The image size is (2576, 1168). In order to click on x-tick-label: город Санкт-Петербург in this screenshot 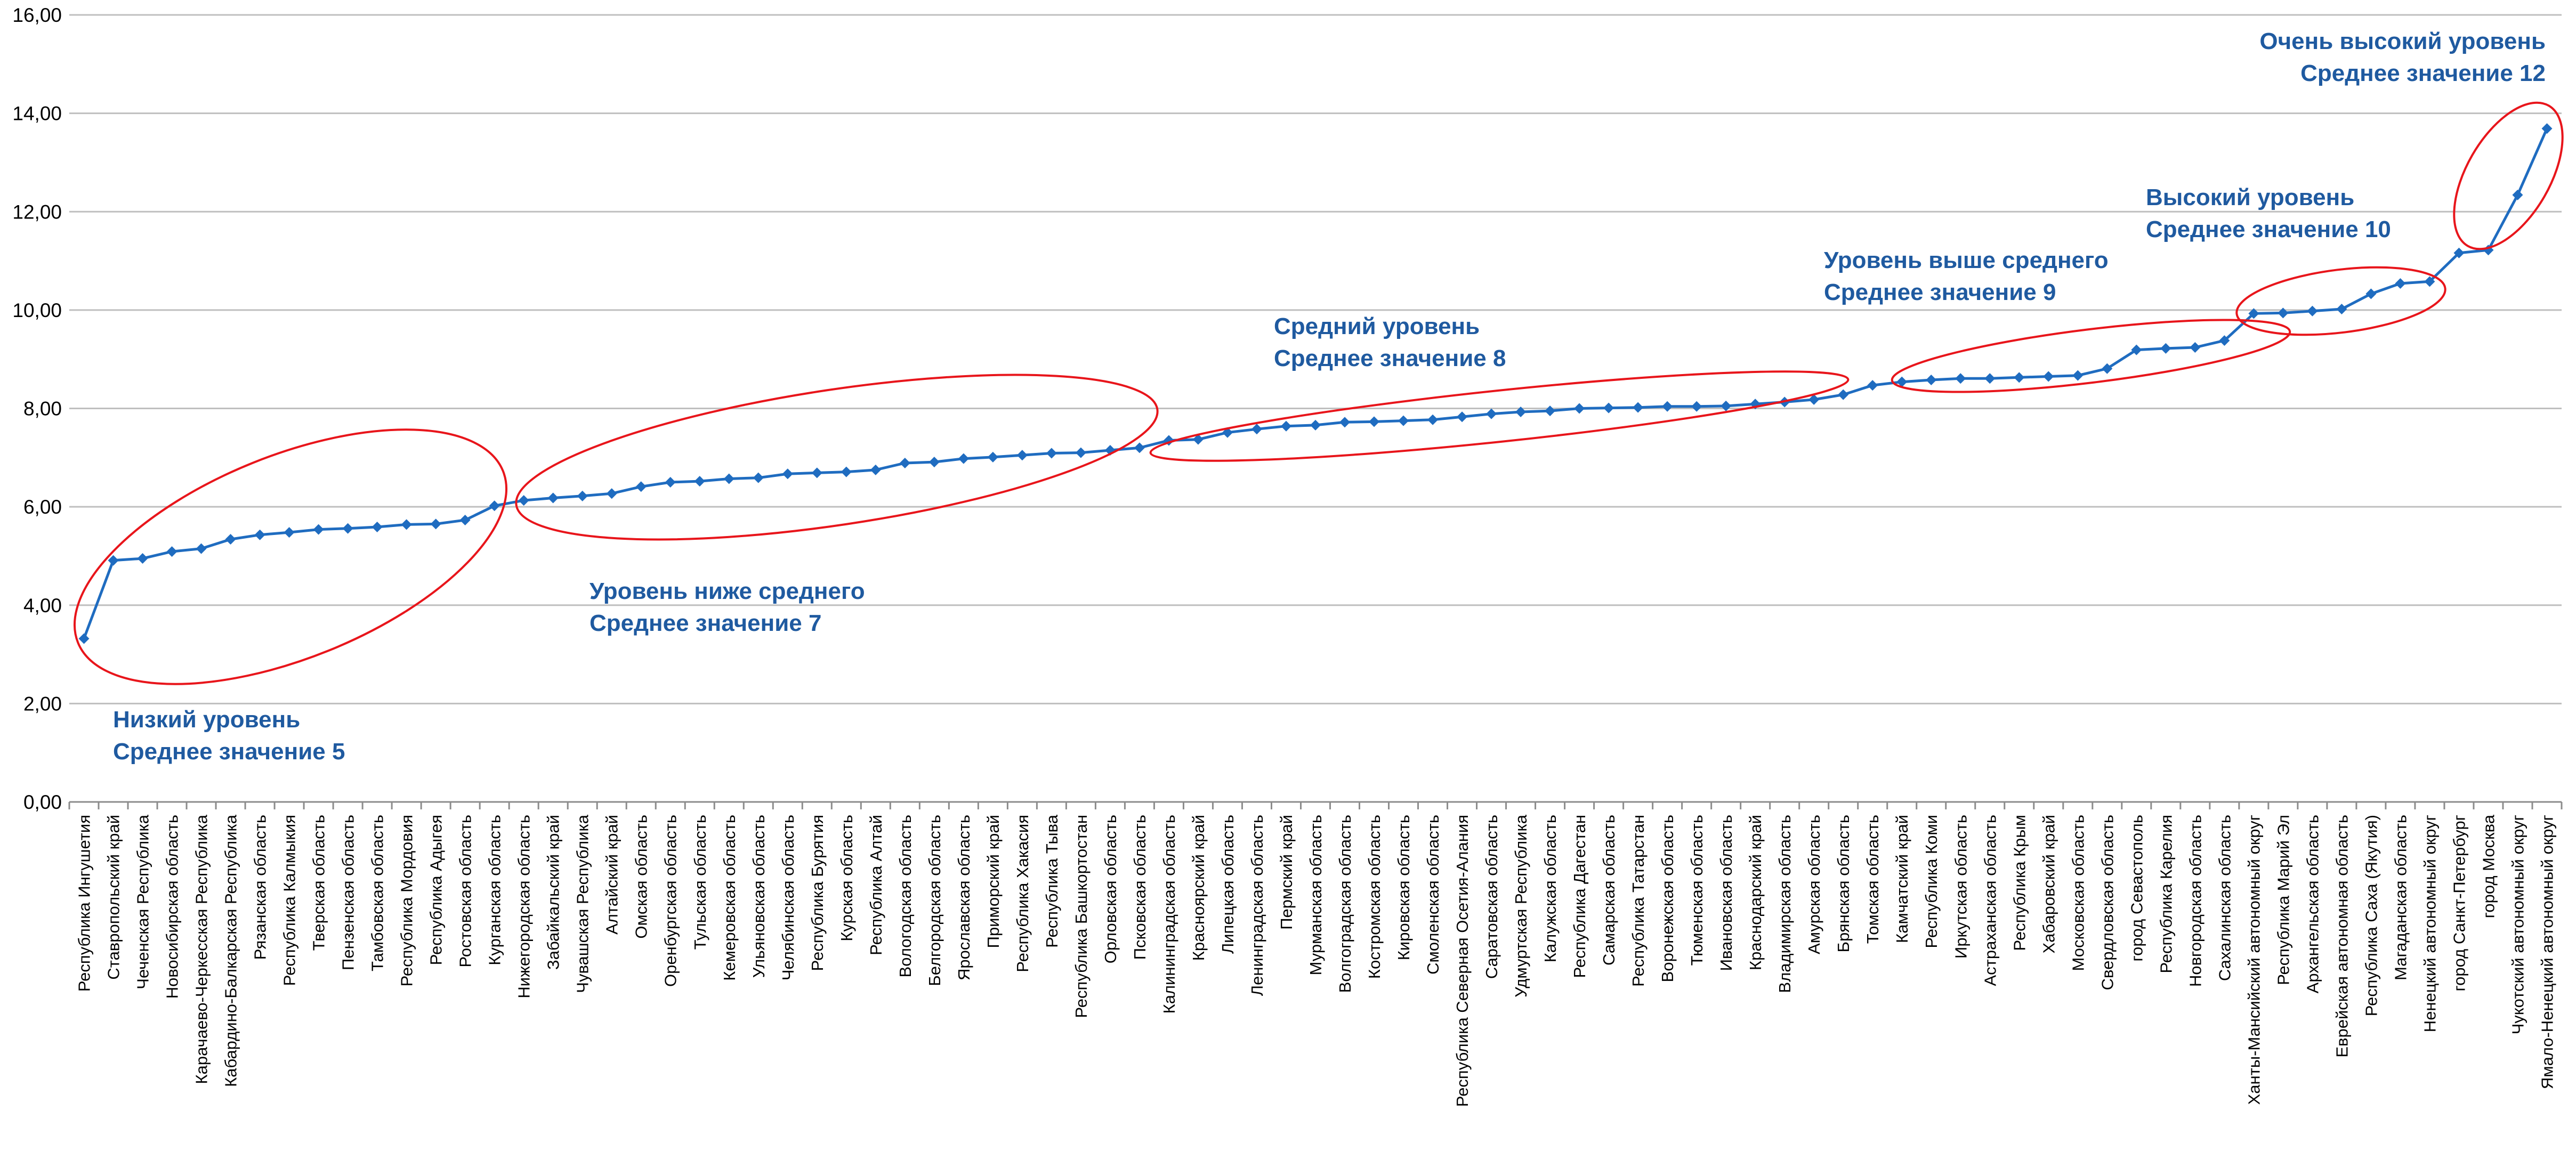, I will do `click(2459, 903)`.